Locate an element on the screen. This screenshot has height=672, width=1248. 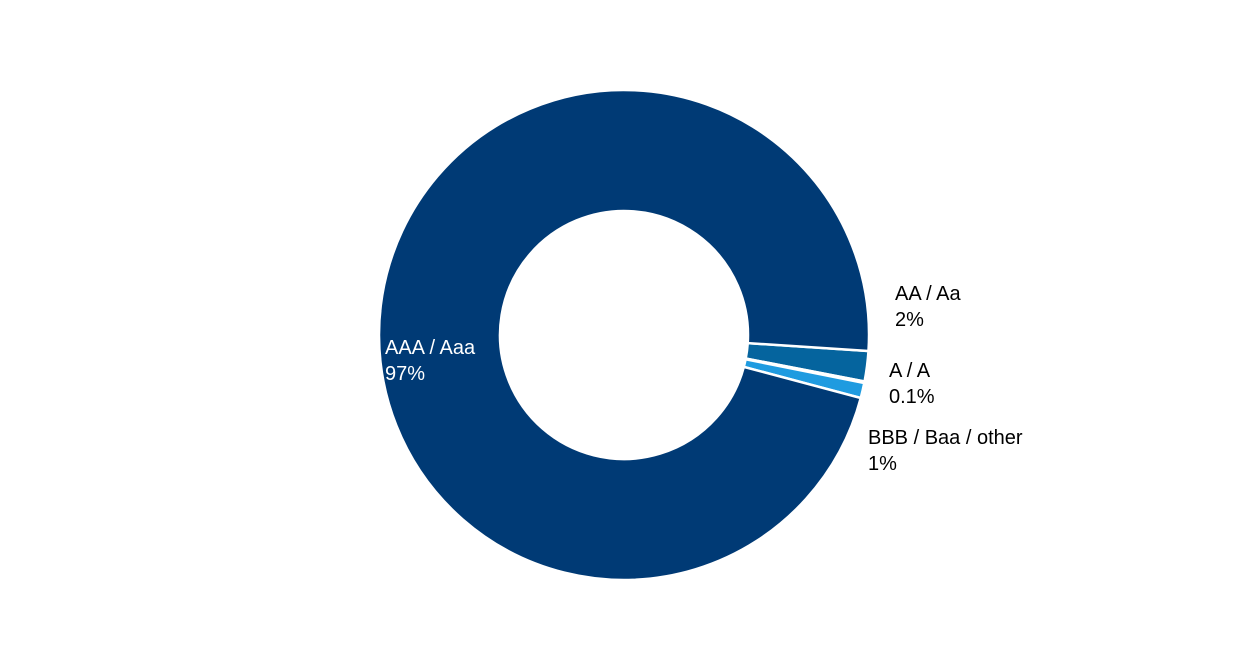
label-aa-name: AA / Aa is located at coordinates (928, 294).